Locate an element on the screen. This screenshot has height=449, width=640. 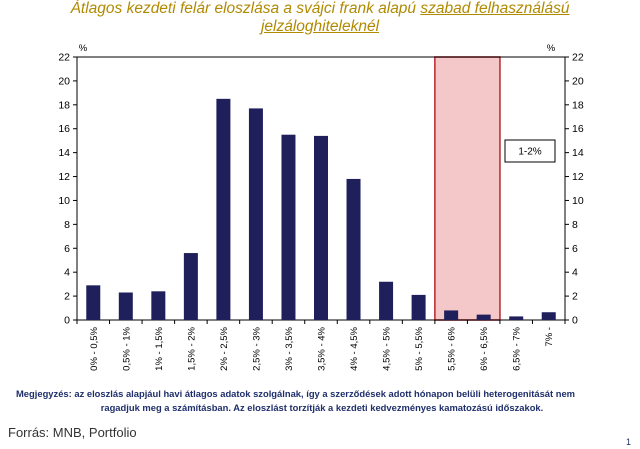
x-tick-label: 1,5% - 2% is located at coordinates (191, 348).